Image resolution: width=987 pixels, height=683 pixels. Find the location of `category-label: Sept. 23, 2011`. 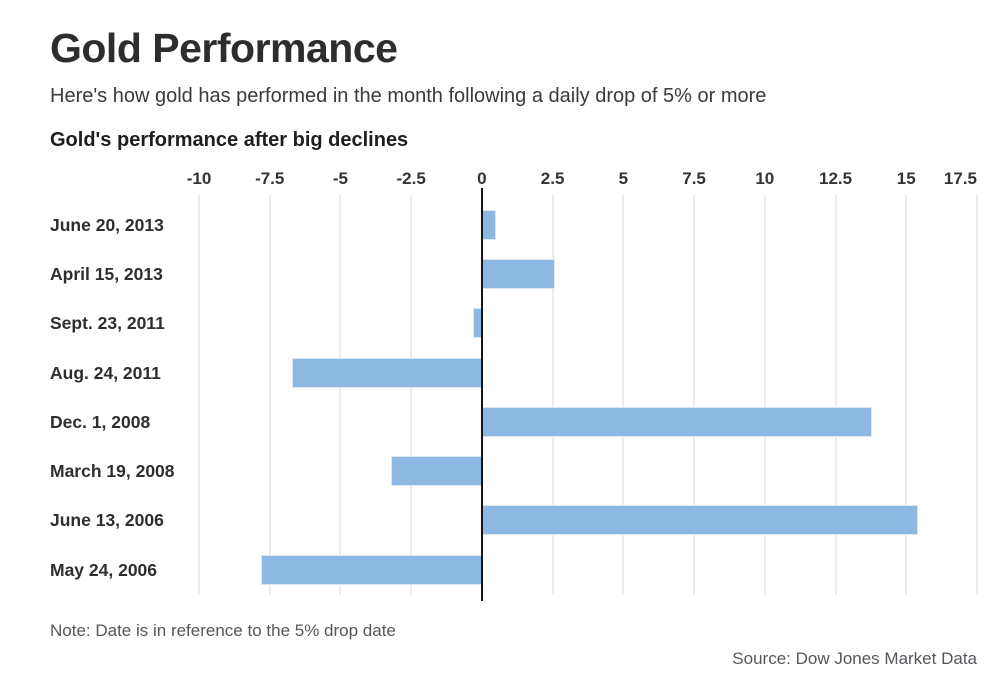

category-label: Sept. 23, 2011 is located at coordinates (107, 323).